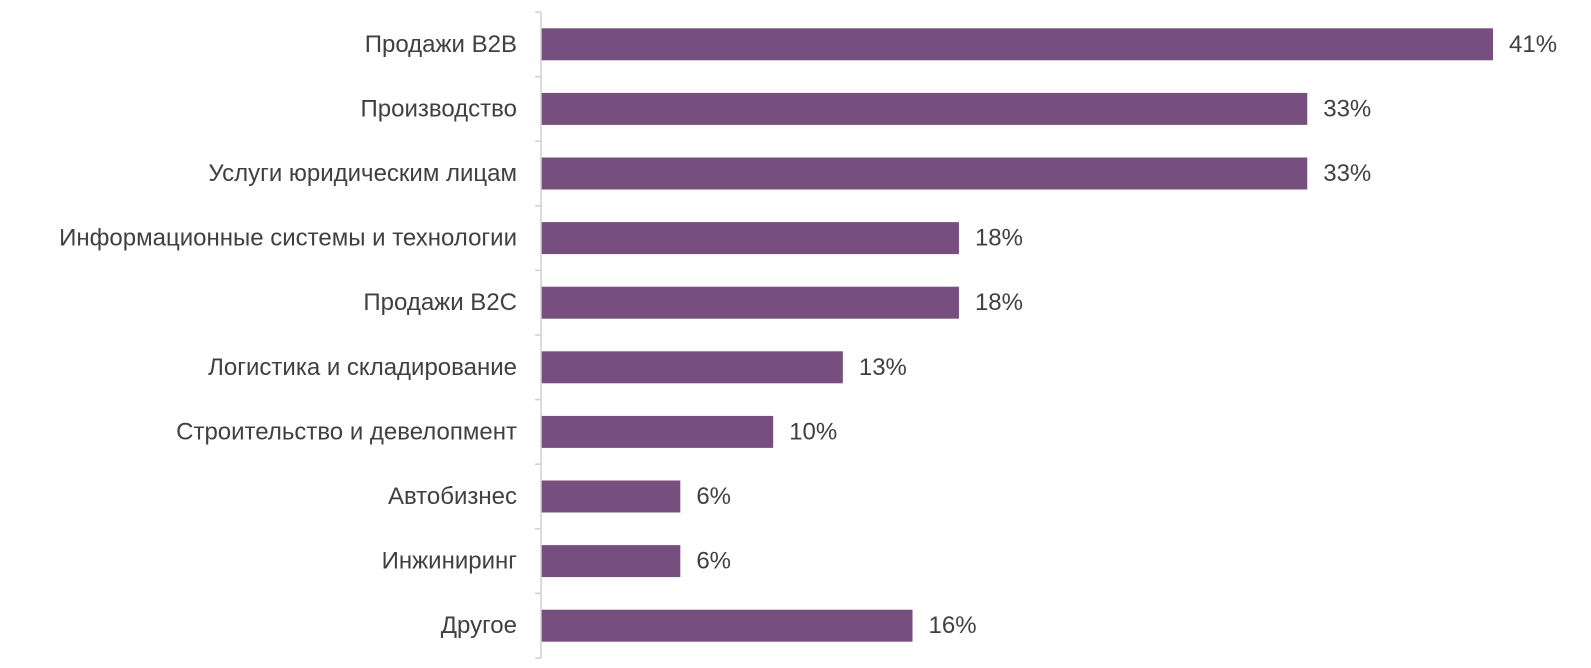 This screenshot has width=1591, height=668. I want to click on value-label: 13%, so click(883, 367).